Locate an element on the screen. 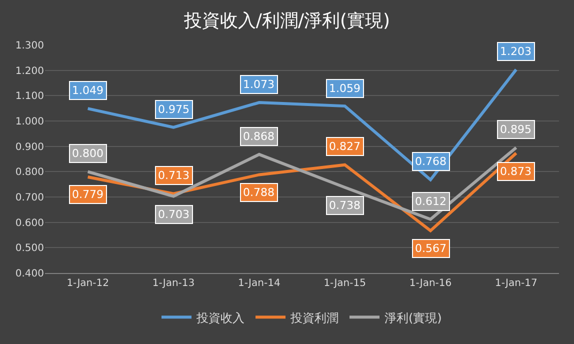 Image resolution: width=574 pixels, height=344 pixels. data-label: 0.895 is located at coordinates (516, 129).